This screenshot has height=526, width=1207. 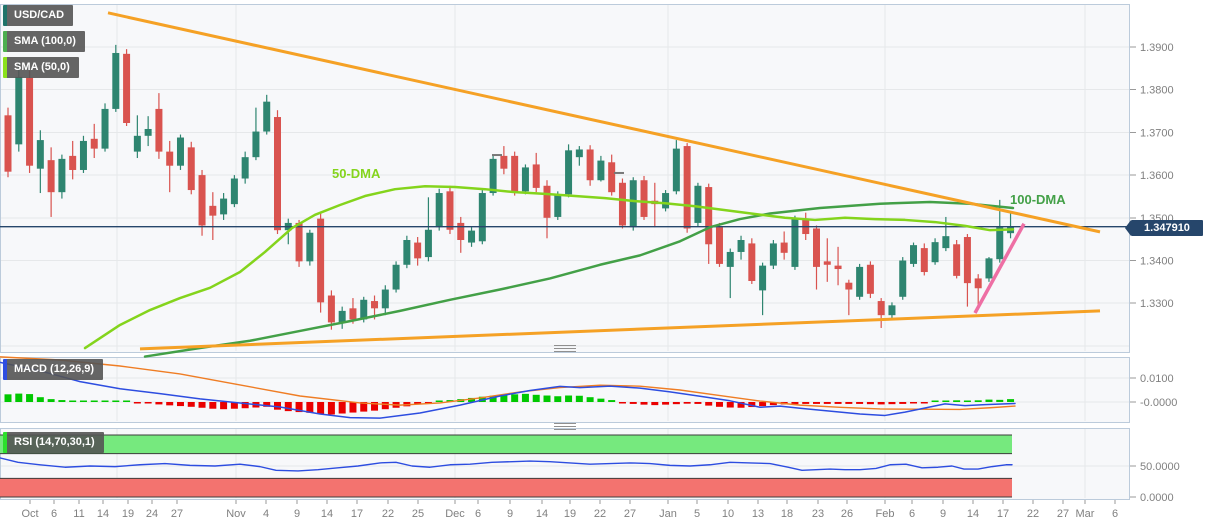 I want to click on price-marks, so click(x=558, y=164).